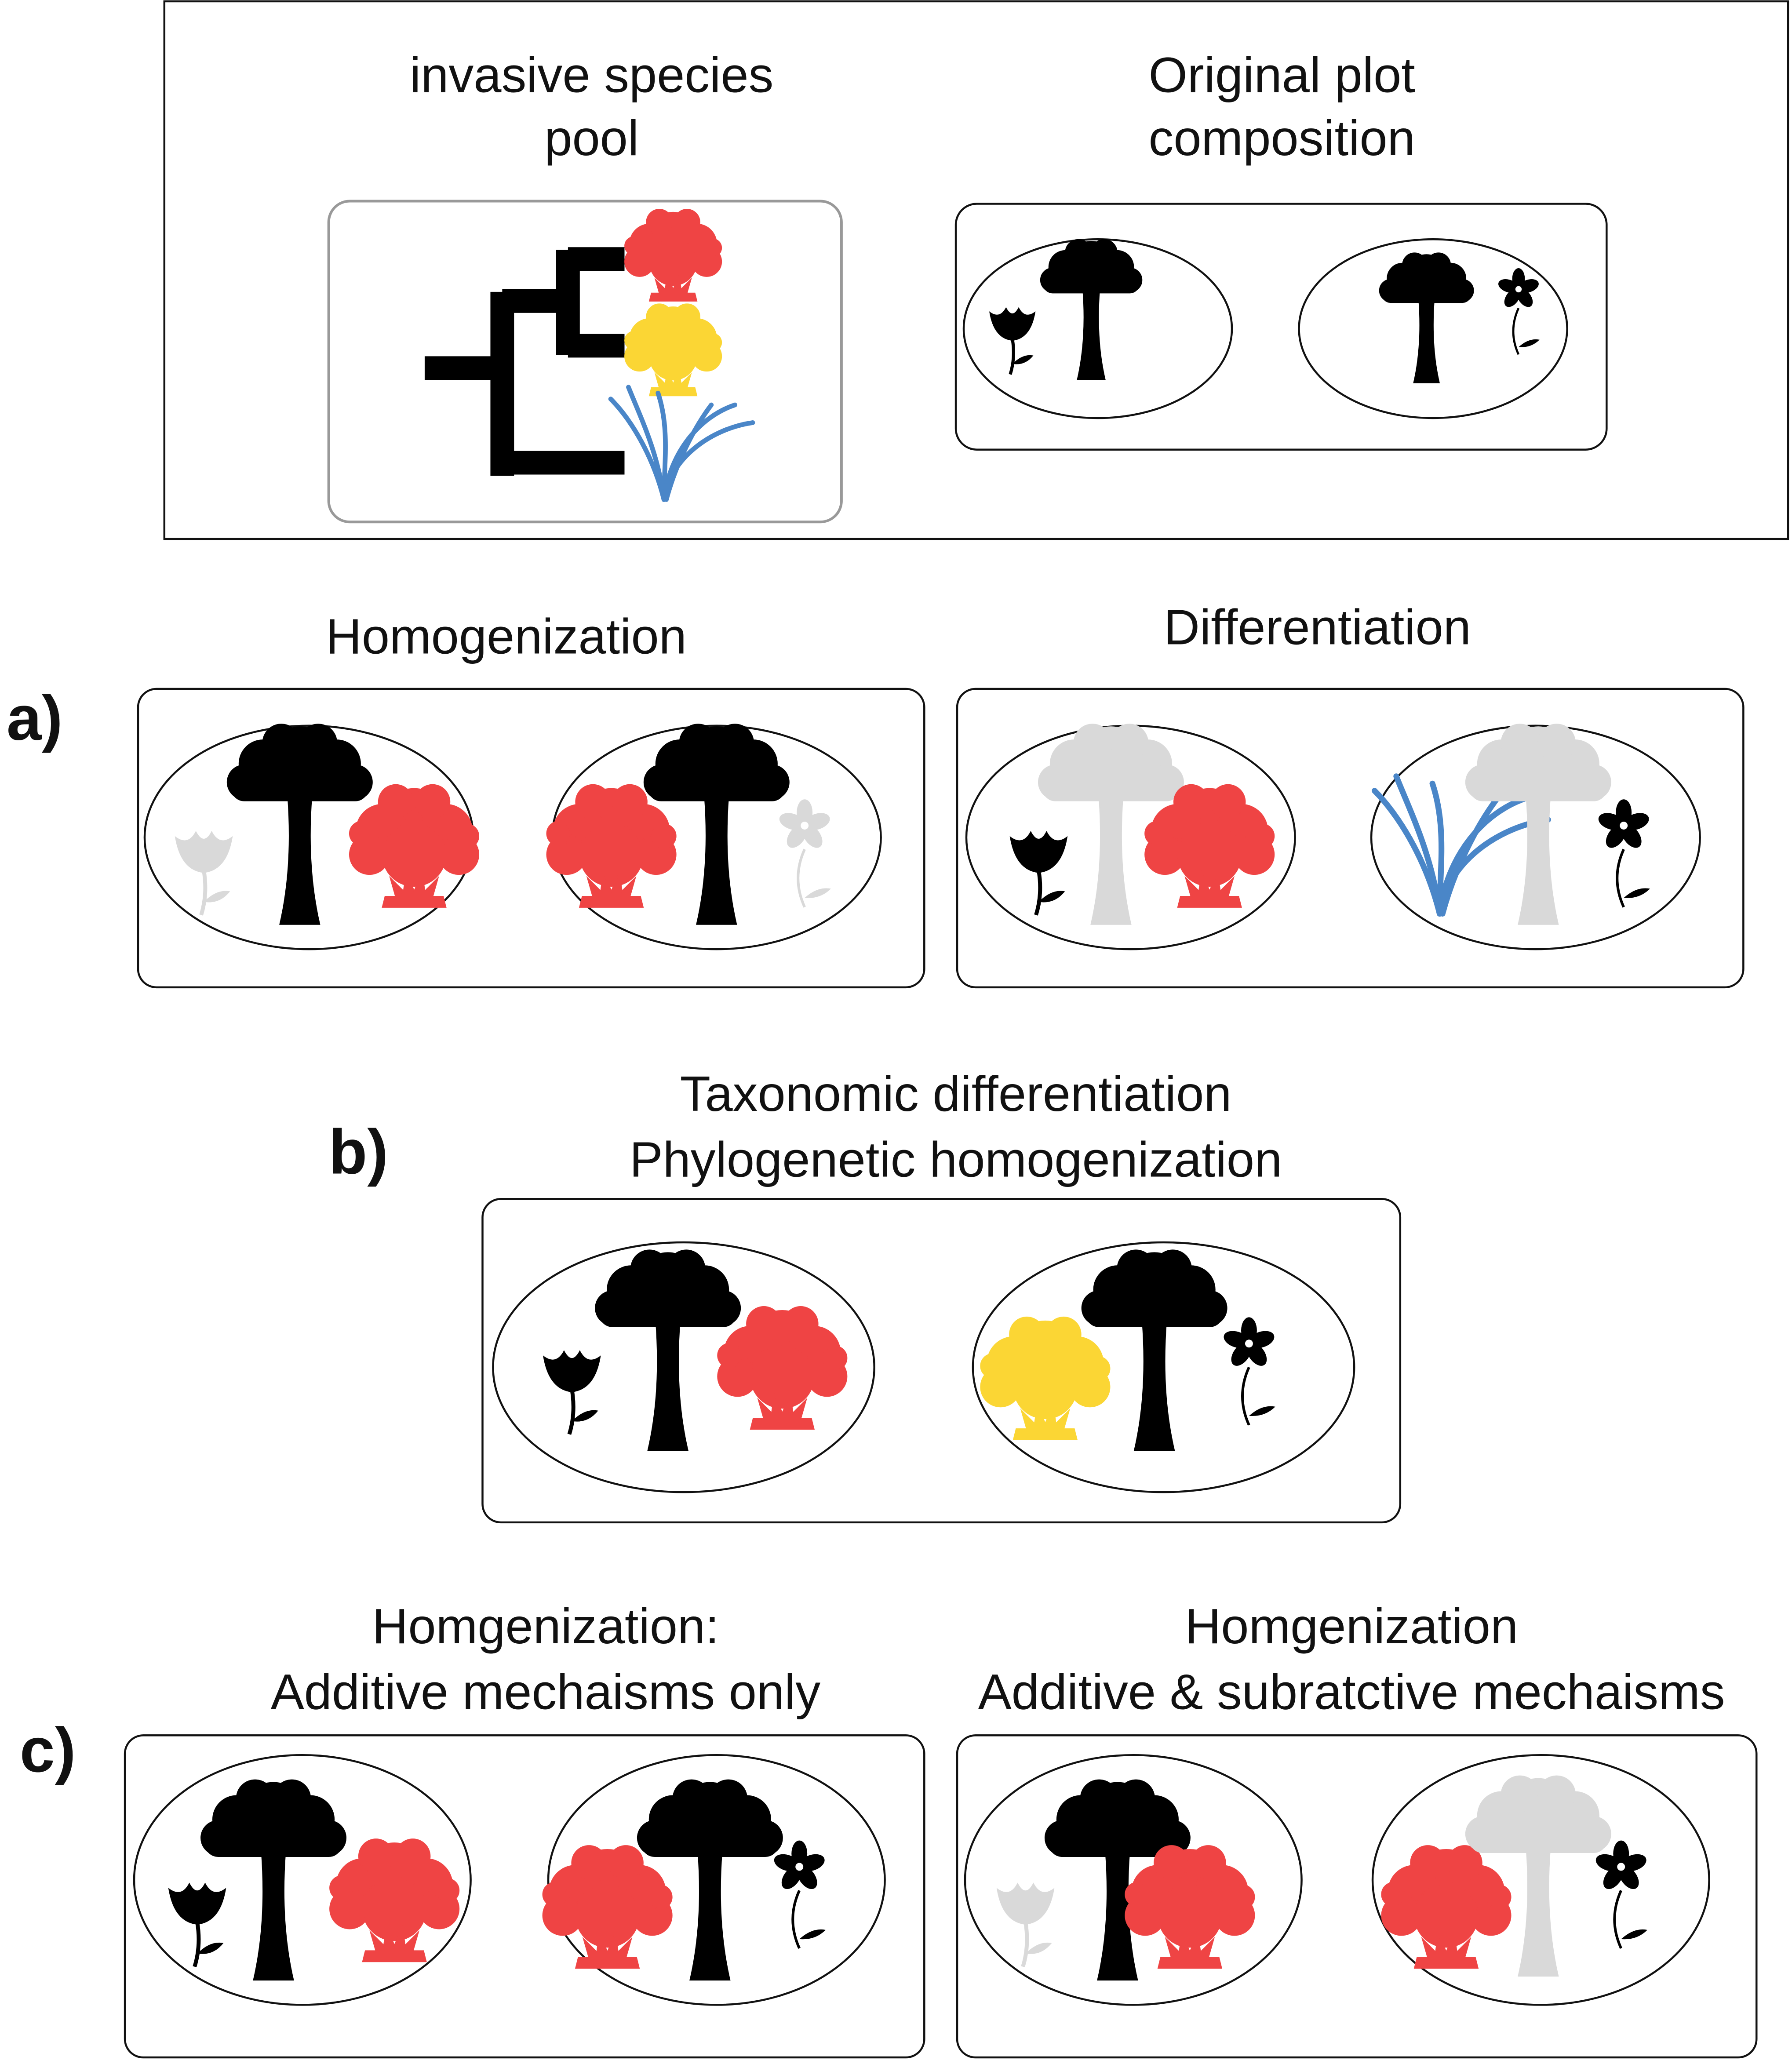 This screenshot has width=1792, height=2064. Describe the element at coordinates (591, 75) in the screenshot. I see `pool-title: invasive species` at that location.